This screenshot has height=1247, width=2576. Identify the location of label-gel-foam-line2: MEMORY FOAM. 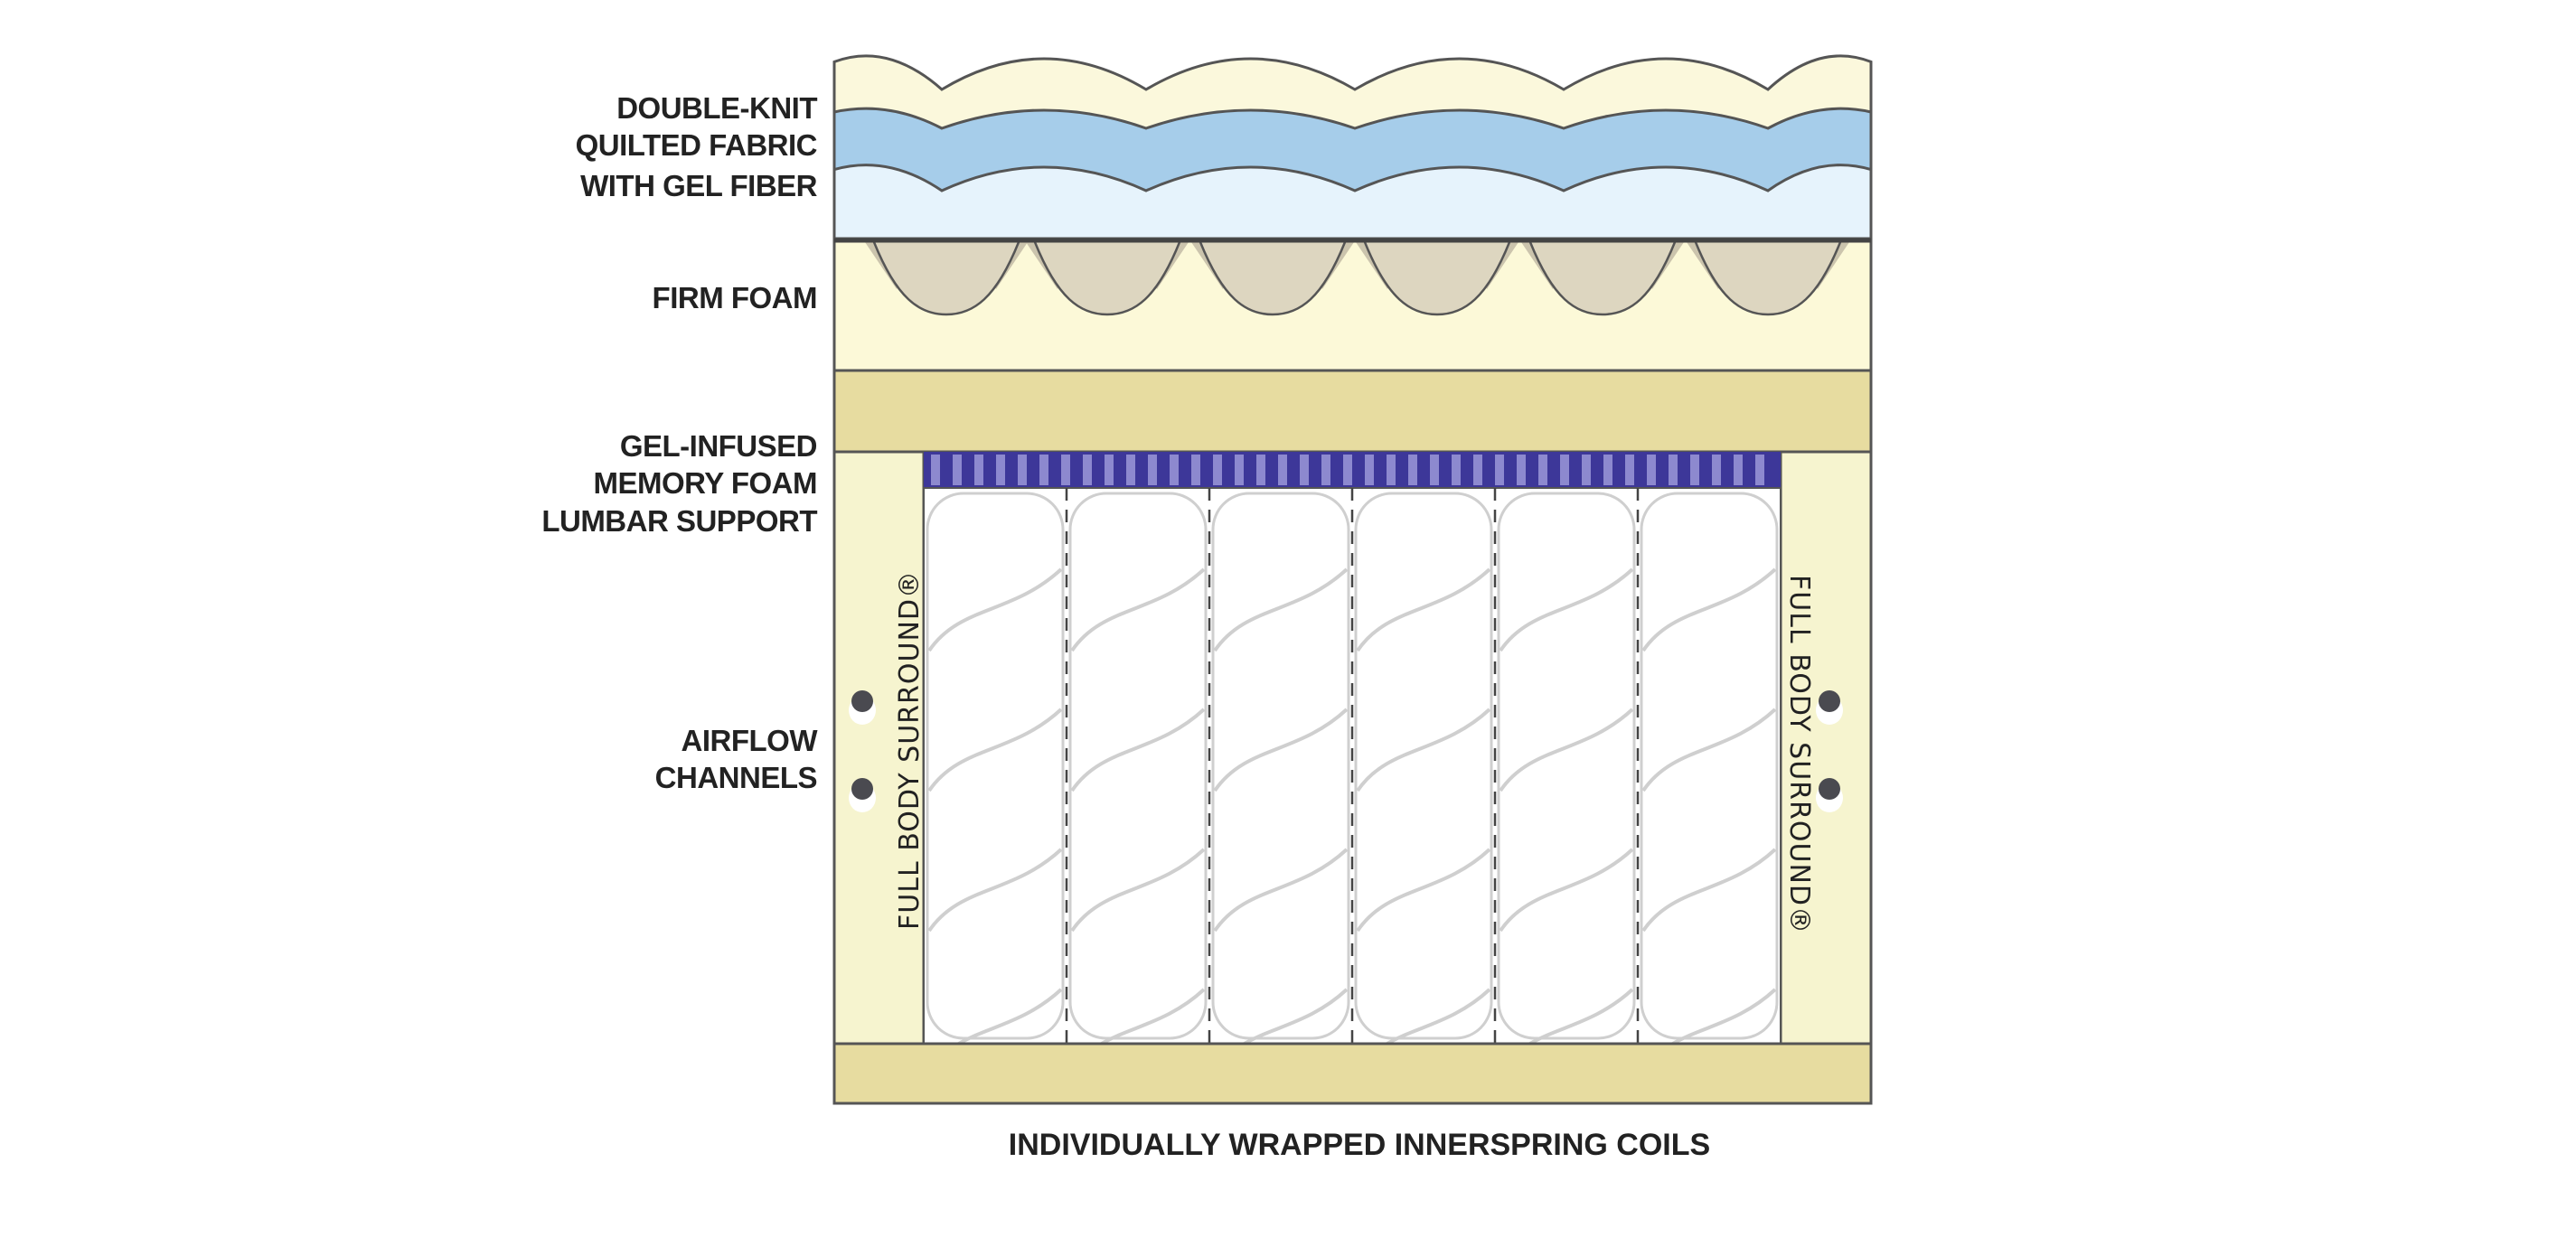
(706, 483).